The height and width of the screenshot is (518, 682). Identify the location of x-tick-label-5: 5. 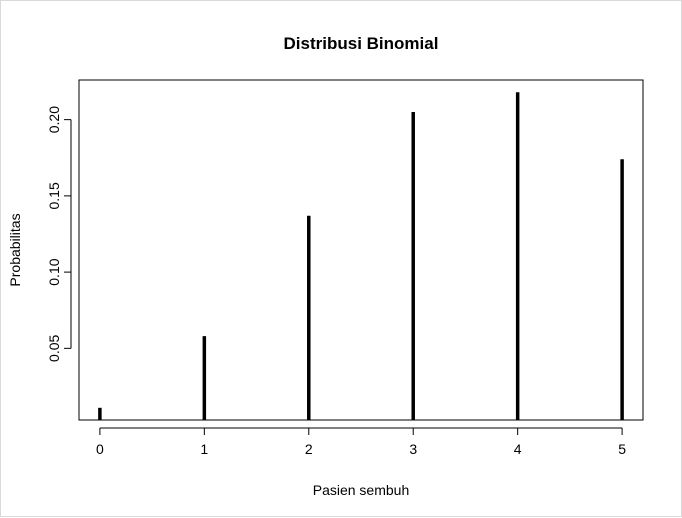
(622, 449).